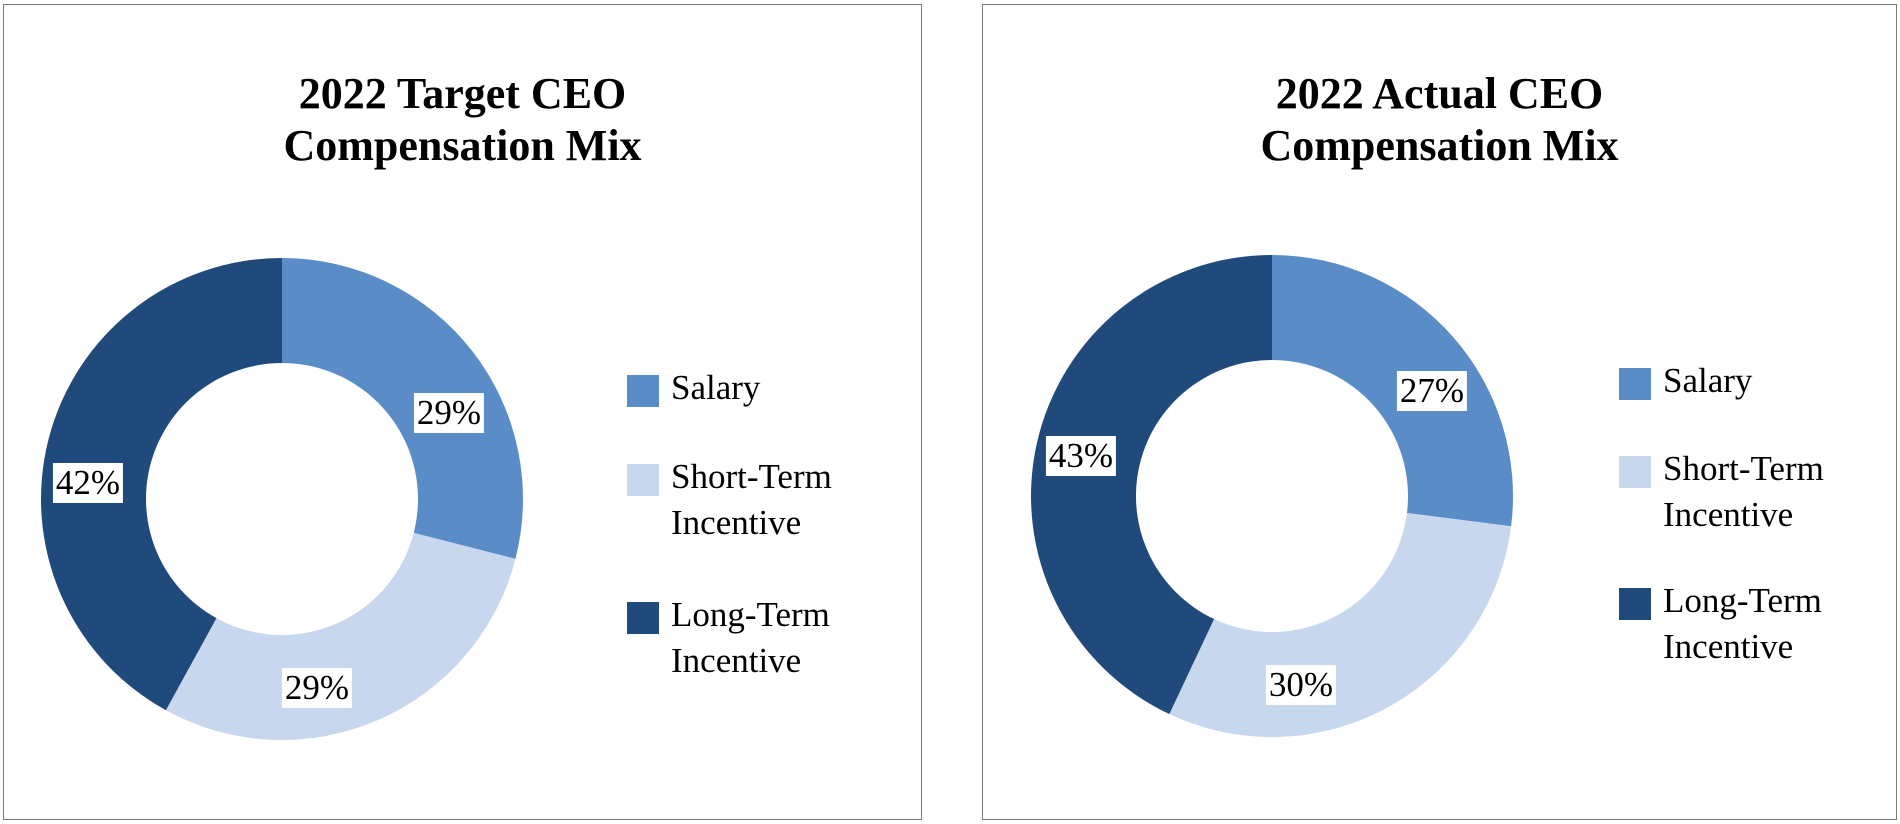 Image resolution: width=1900 pixels, height=824 pixels. Describe the element at coordinates (1439, 93) in the screenshot. I see `chart-title-line1: 2022 Actual CEO` at that location.